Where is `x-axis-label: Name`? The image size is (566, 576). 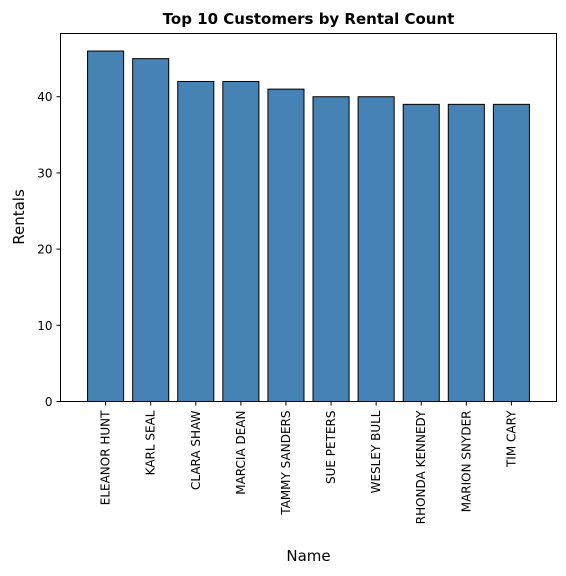 x-axis-label: Name is located at coordinates (308, 556).